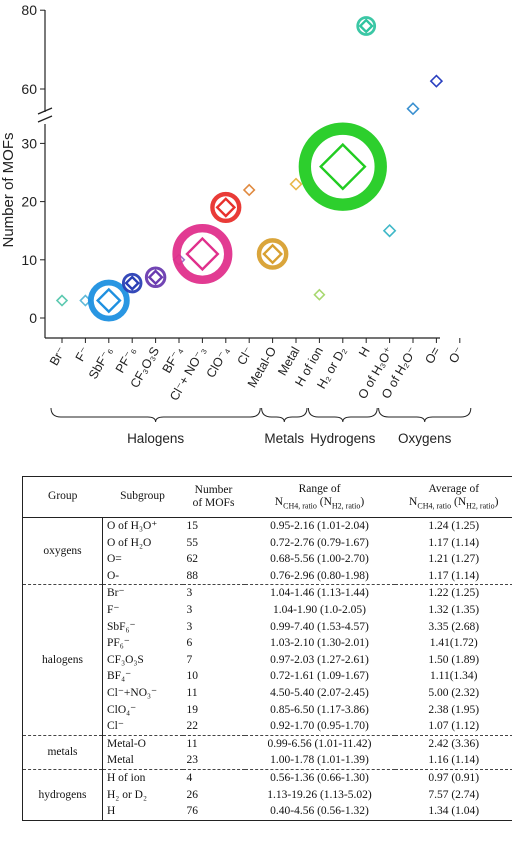 The height and width of the screenshot is (853, 512). I want to click on table-row: Cl⁻ 22 0.92-1.70 (0.95-1.70) 1.07 (1.12), so click(267, 727).